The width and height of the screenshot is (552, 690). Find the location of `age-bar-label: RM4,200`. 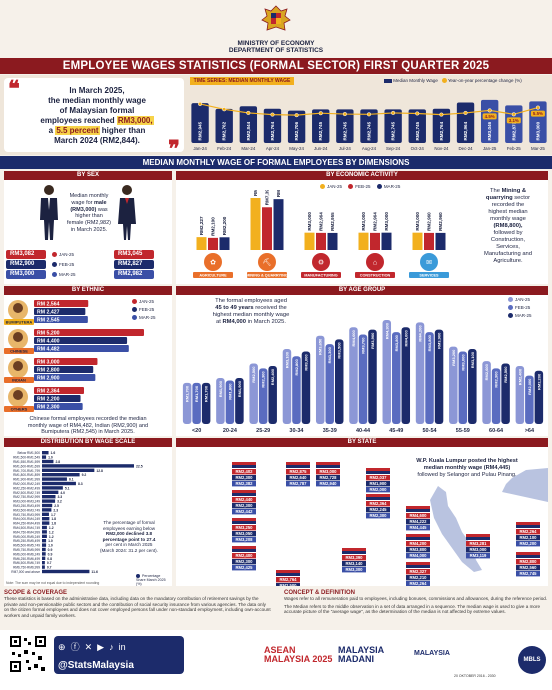

age-bar-label: RM4,200 is located at coordinates (420, 333).